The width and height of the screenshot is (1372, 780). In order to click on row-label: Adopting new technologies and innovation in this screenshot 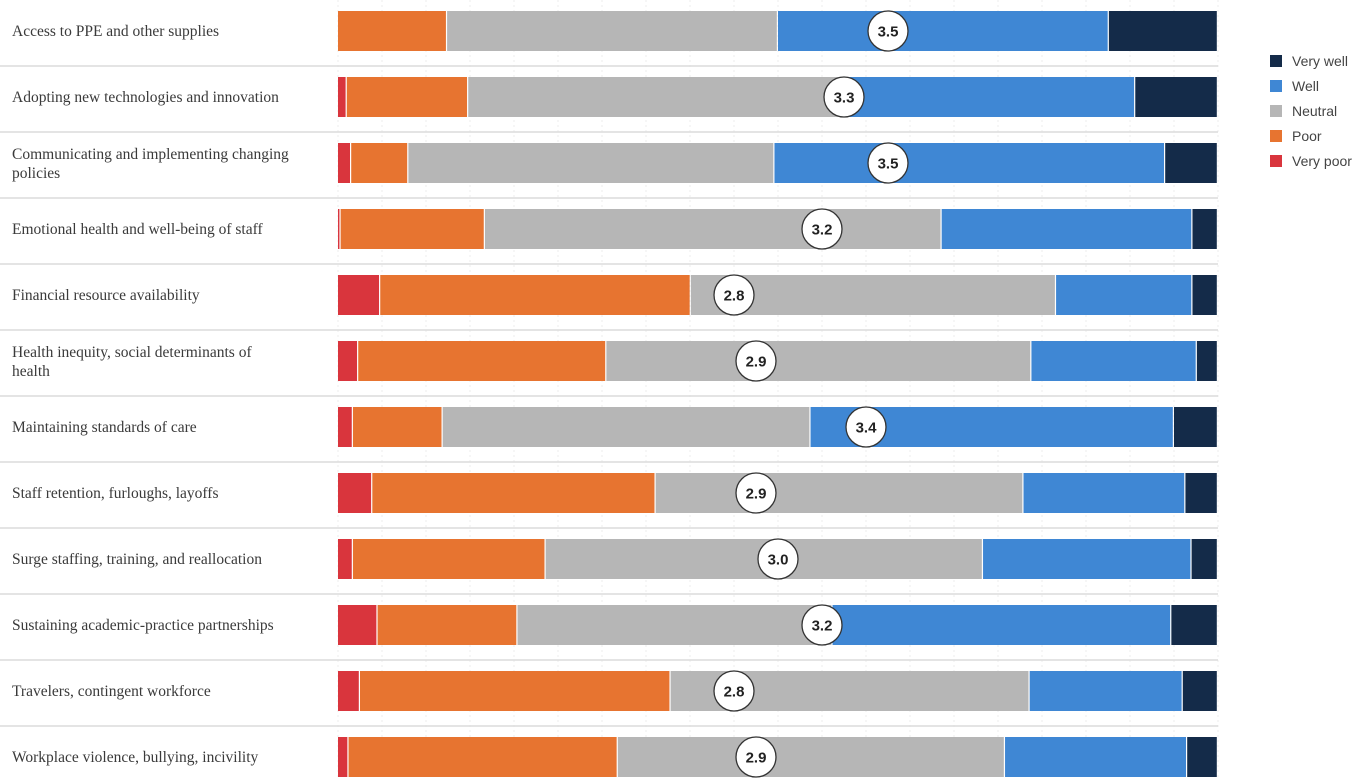, I will do `click(145, 97)`.